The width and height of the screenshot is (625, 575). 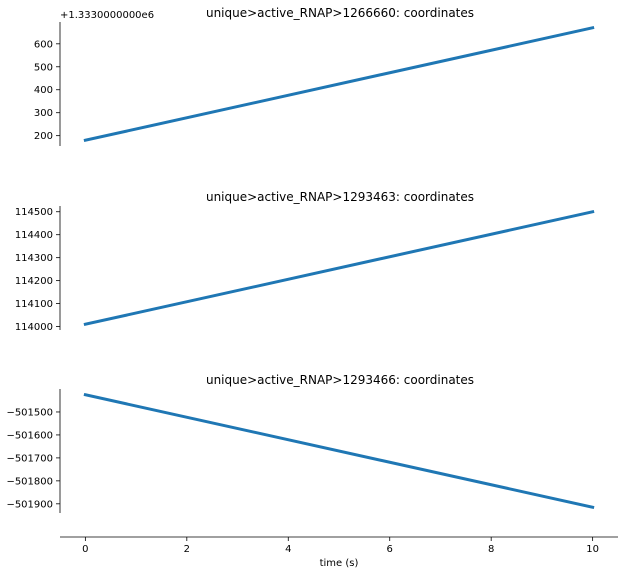 I want to click on y-tick-label: 600, so click(x=43, y=44).